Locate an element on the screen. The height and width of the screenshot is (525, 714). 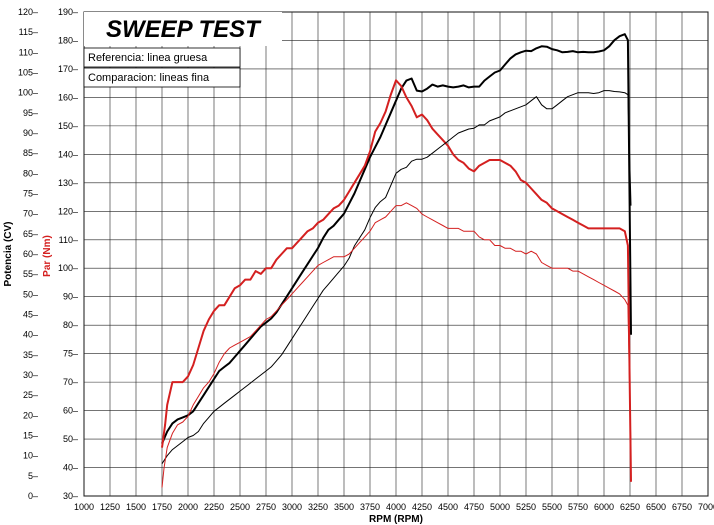
torque-tick-label: 90– is located at coordinates (70, 297).